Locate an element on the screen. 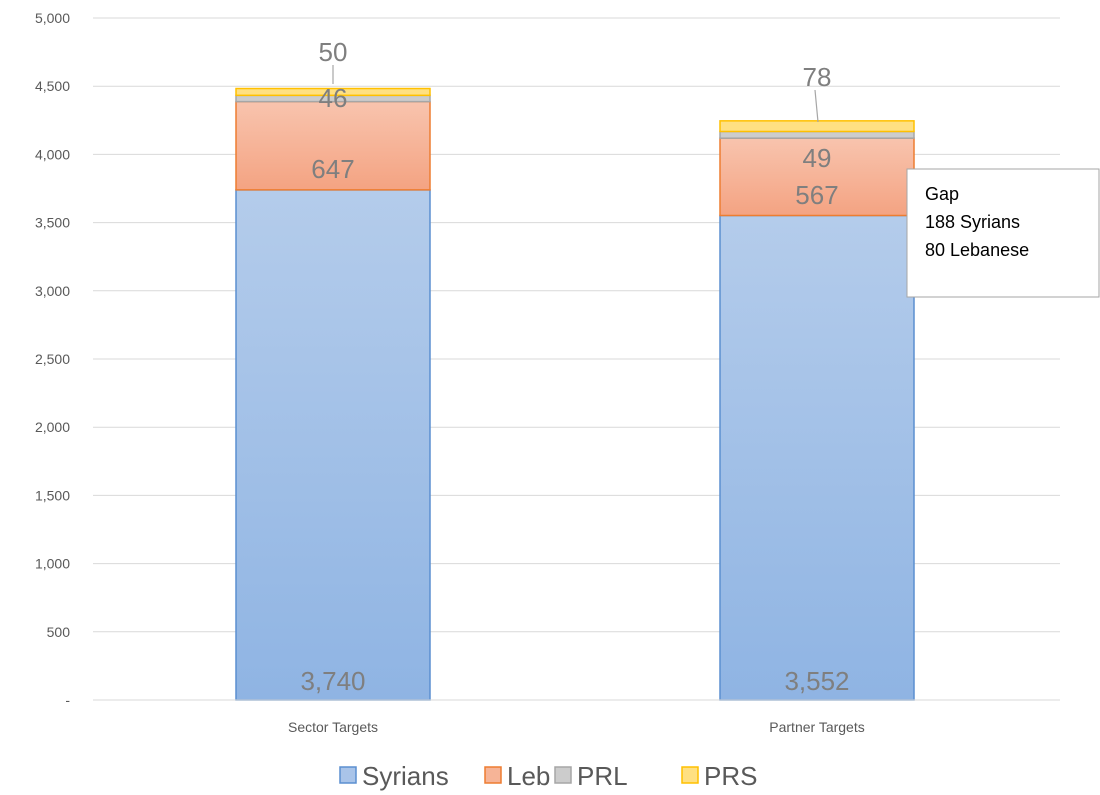 Image resolution: width=1100 pixels, height=795 pixels. data-label-syrians: 3,552 is located at coordinates (816, 681).